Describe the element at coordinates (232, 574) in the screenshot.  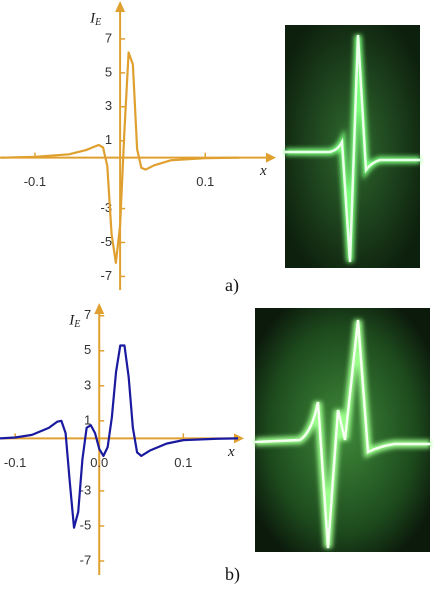
I see `caption: b)` at that location.